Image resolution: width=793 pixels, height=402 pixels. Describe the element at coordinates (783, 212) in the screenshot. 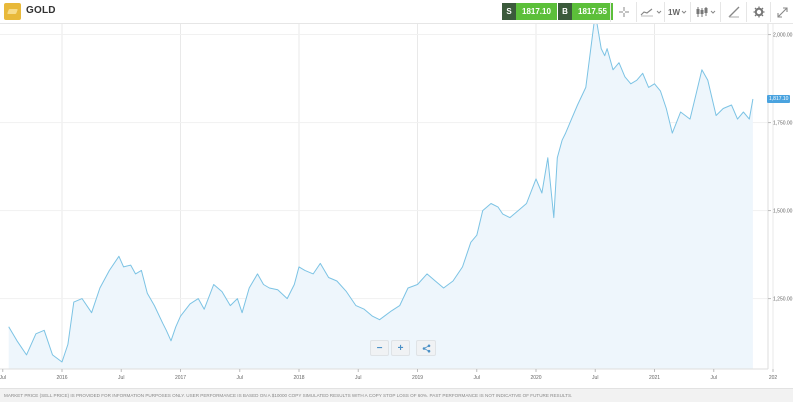

I see `y-tick-label: 1,500.00` at that location.